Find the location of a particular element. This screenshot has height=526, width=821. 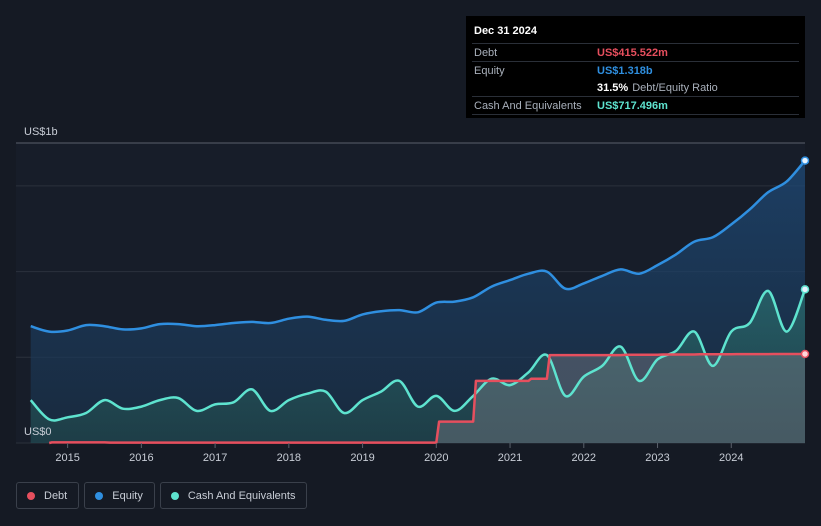

legend-equity-label: Equity is located at coordinates (127, 495).